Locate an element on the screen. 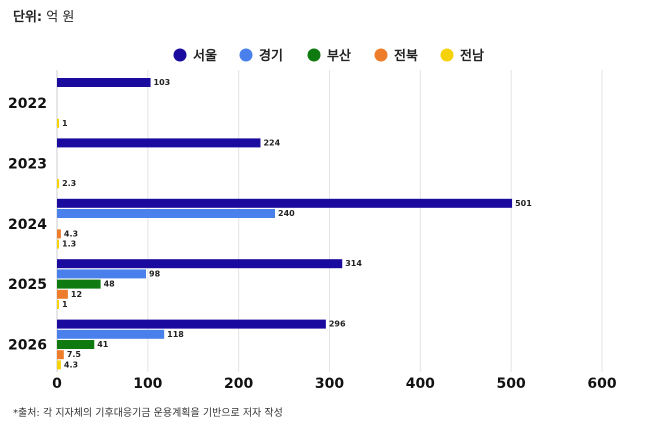 The image size is (658, 431). data-label-2026-4: 7.5 is located at coordinates (74, 354).